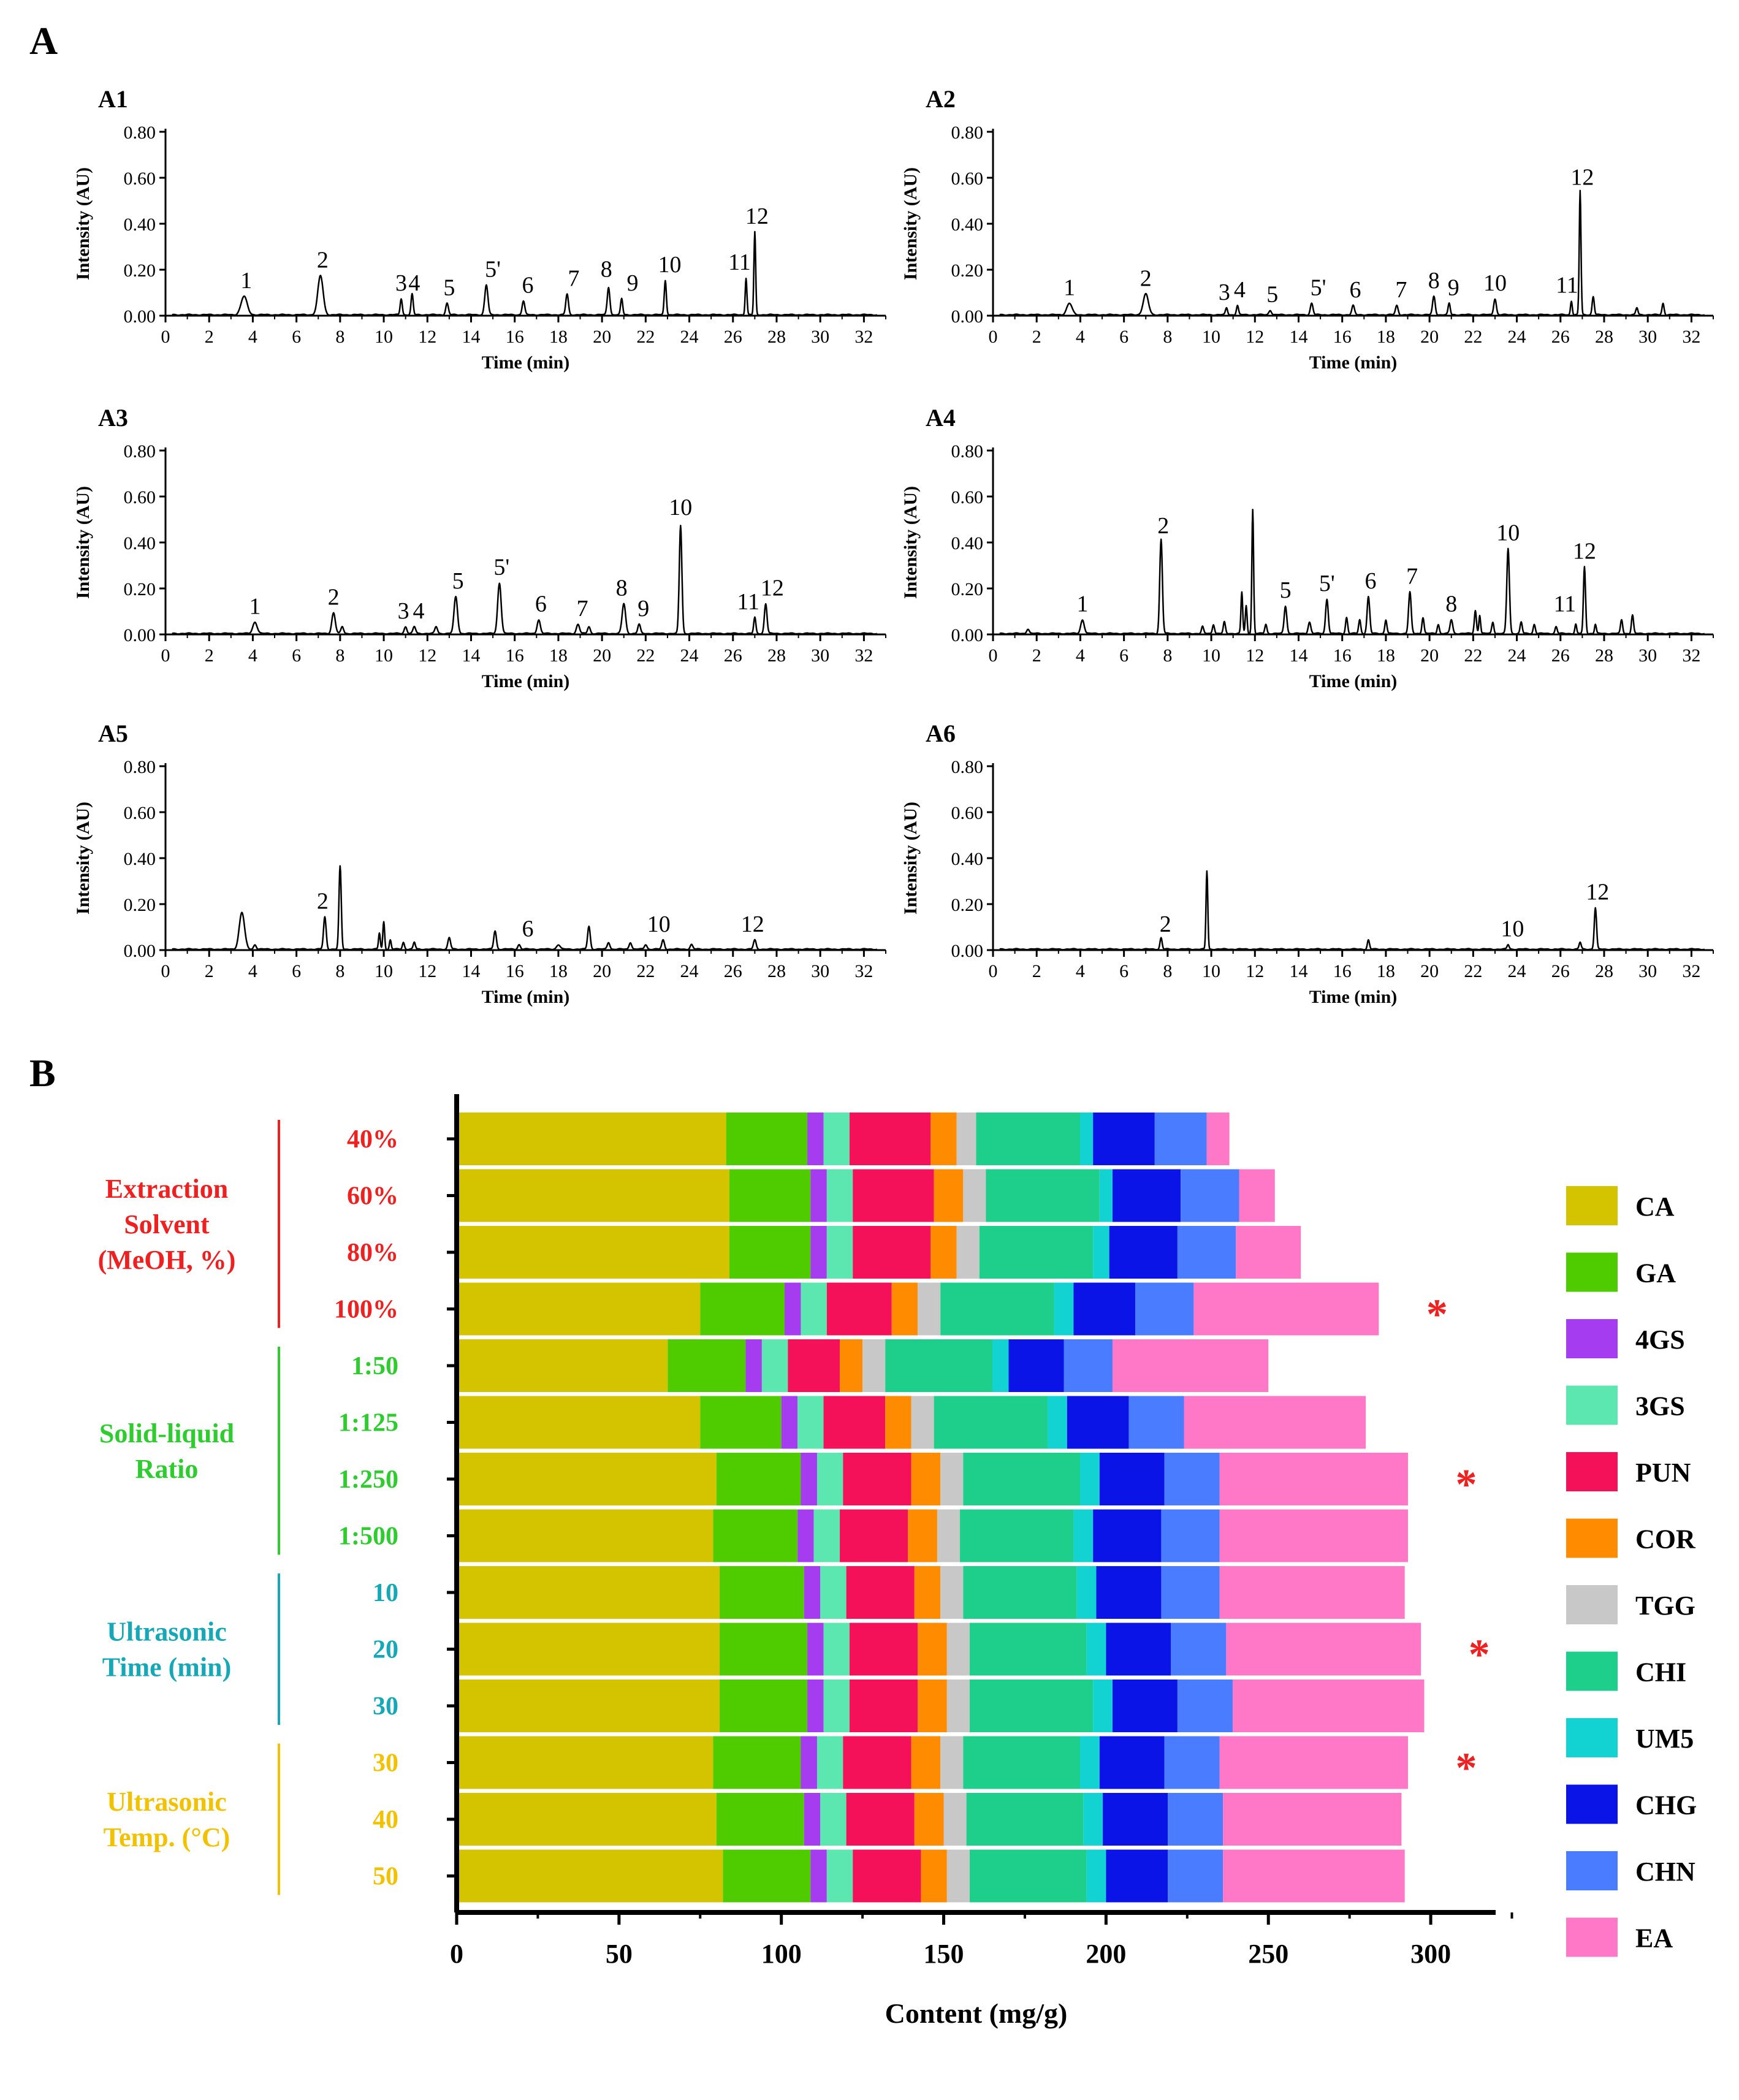 The width and height of the screenshot is (1739, 2100). I want to click on peak-label: 5, so click(1286, 590).